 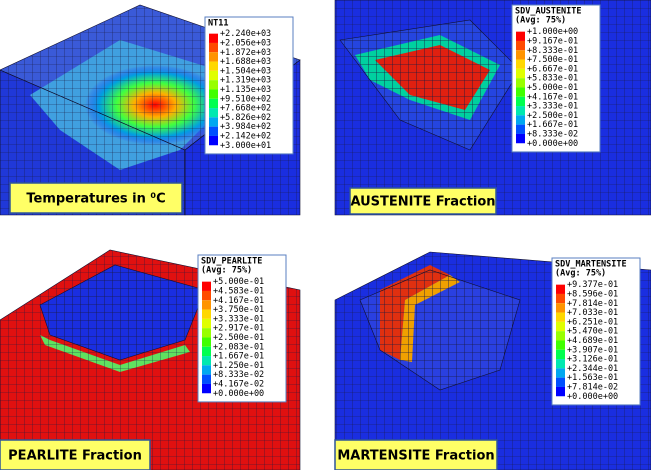 What do you see at coordinates (245, 43) in the screenshot?
I see `legend-label: +2.056e+03` at bounding box center [245, 43].